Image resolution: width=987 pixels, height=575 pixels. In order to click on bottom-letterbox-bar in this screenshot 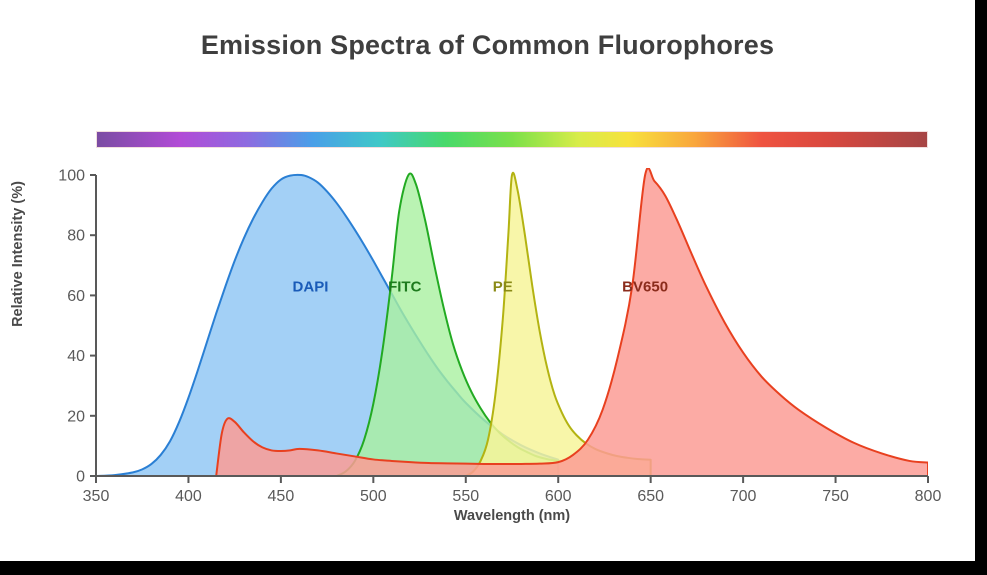, I will do `click(493, 568)`.